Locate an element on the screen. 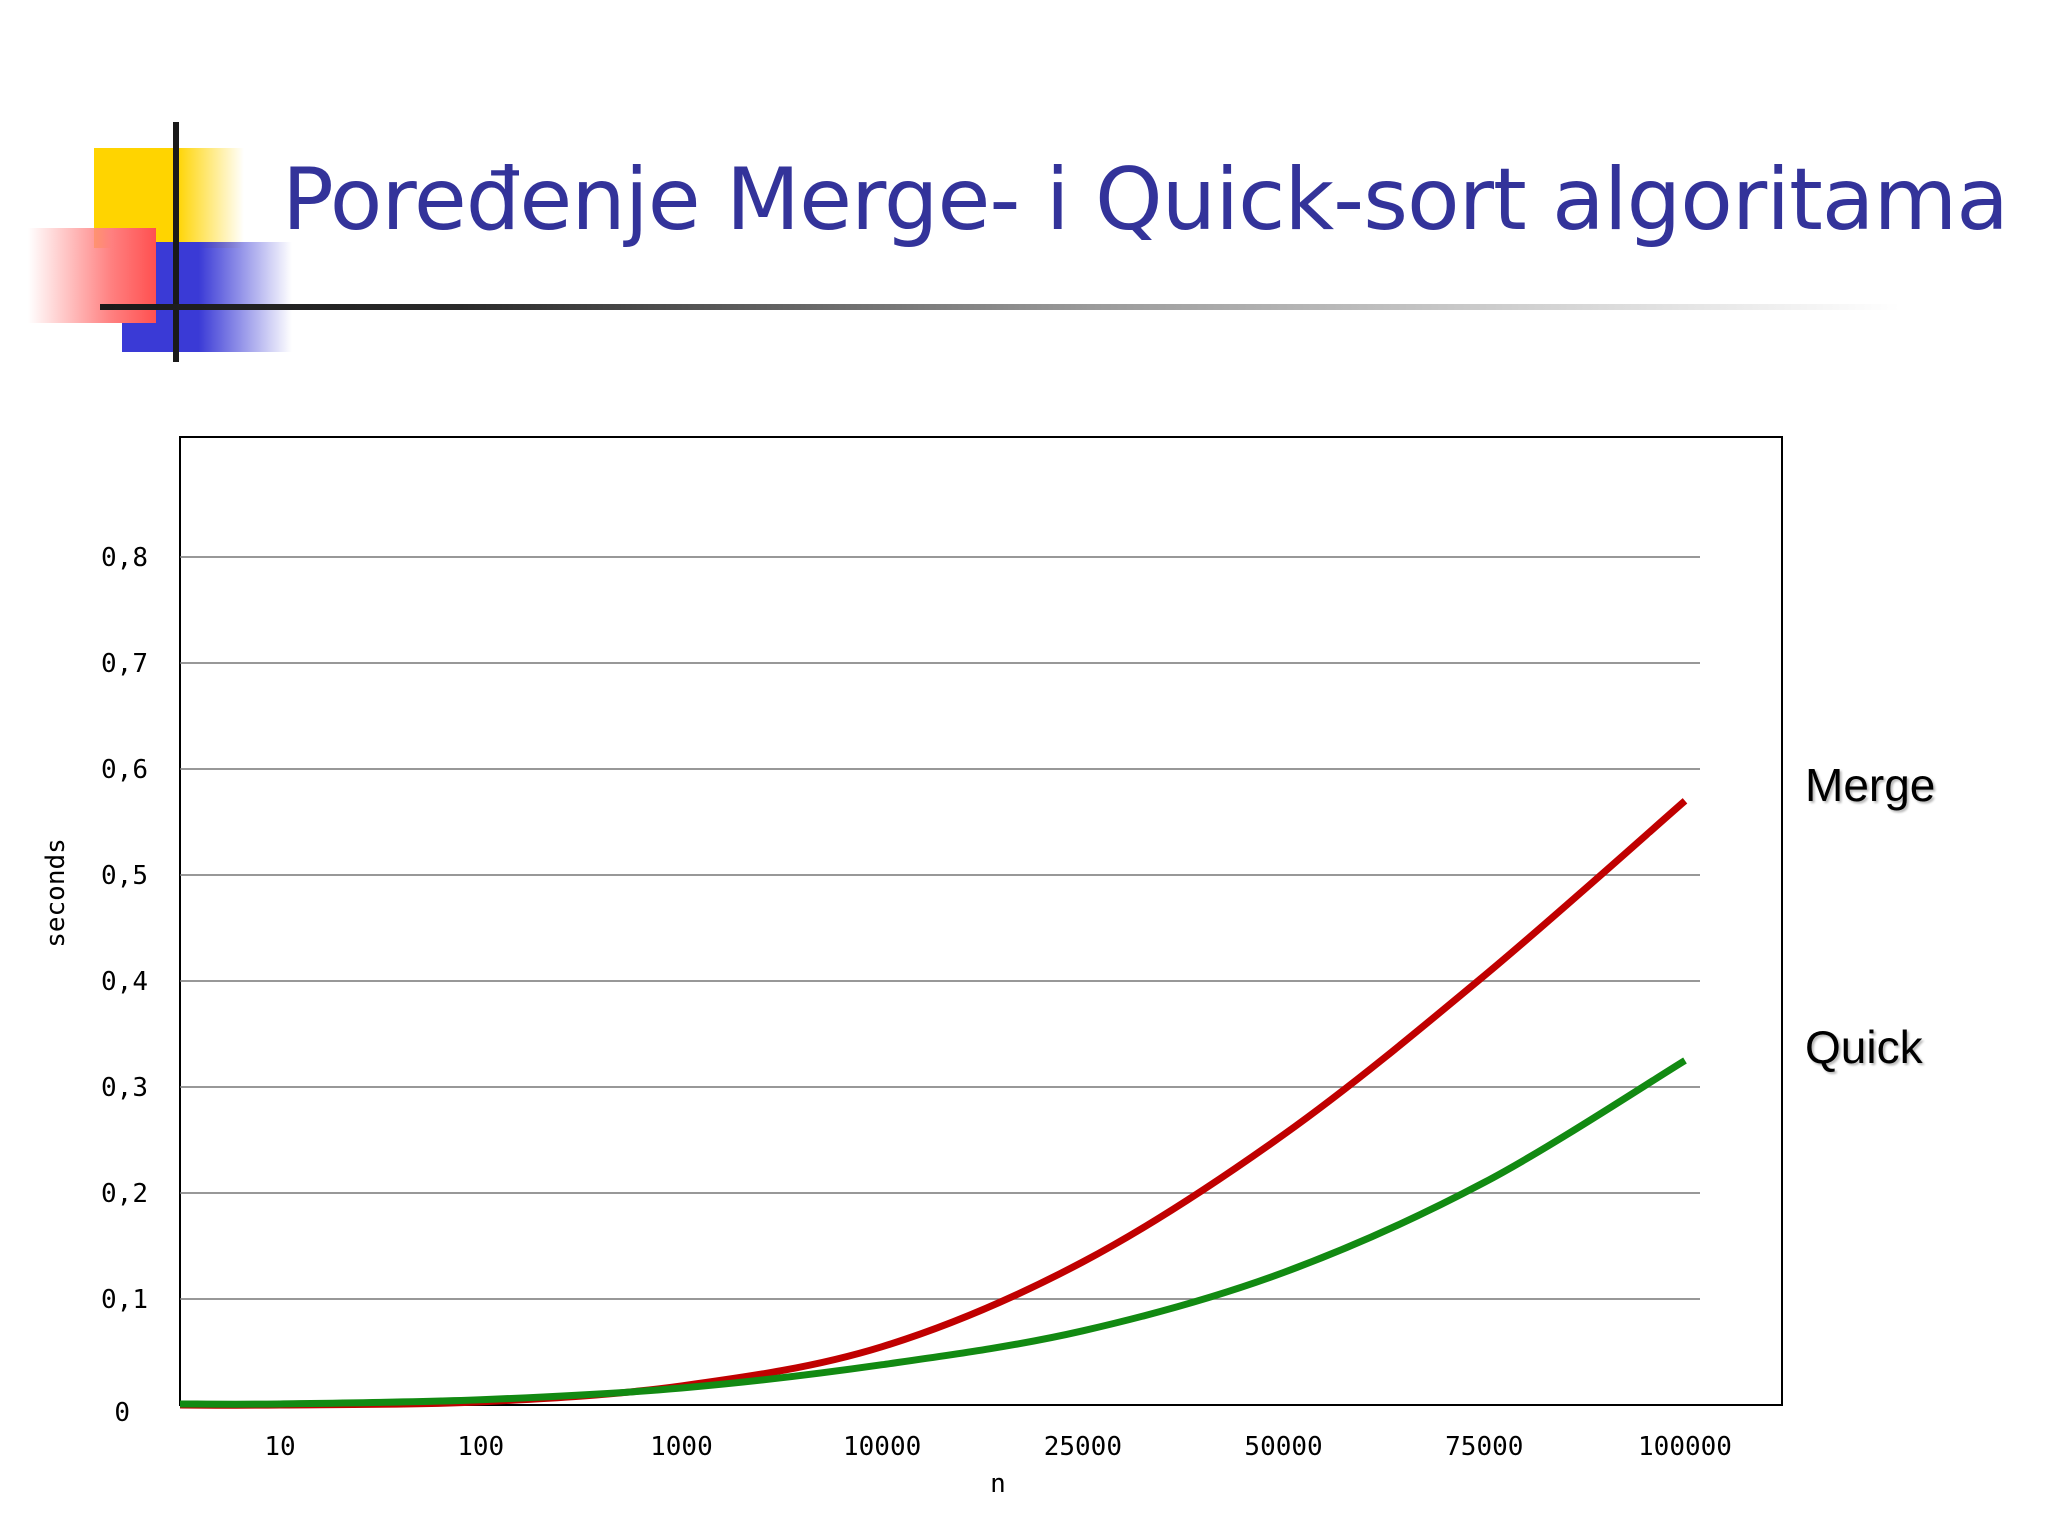  y-tick-label: 0,4 is located at coordinates (124, 982).